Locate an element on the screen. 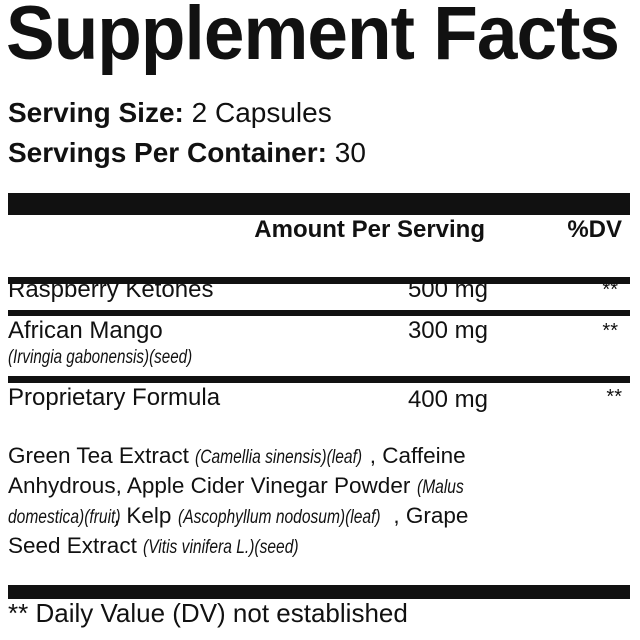 The height and width of the screenshot is (640, 640). ingredient-source: (Ascophyllum nodosum)(leaf) is located at coordinates (279, 517).